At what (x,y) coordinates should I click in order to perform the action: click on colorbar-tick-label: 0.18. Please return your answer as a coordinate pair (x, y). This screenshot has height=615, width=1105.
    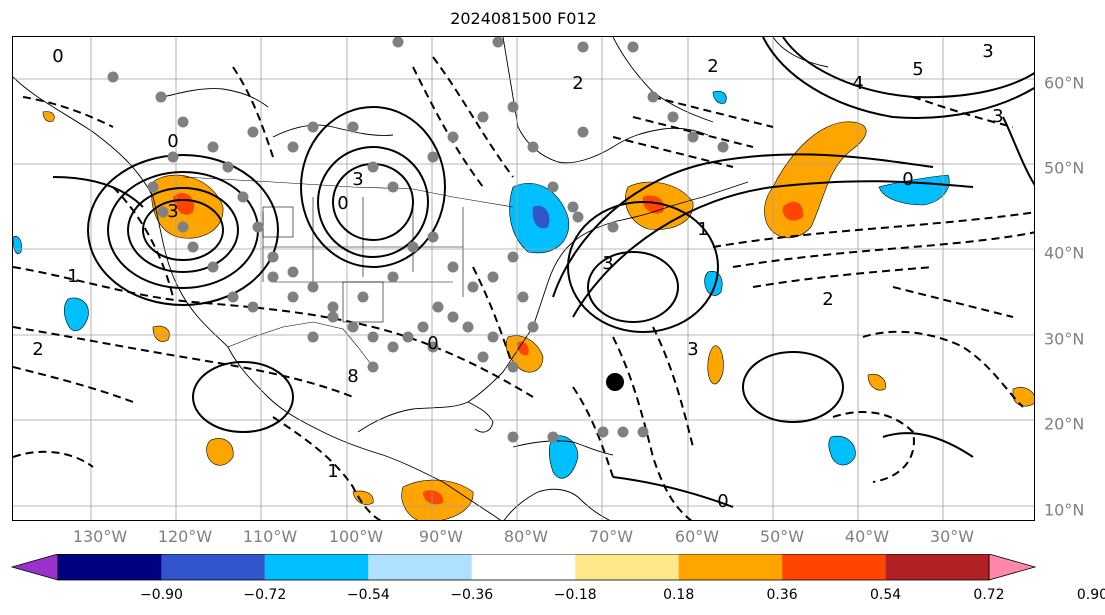
    Looking at the image, I should click on (679, 595).